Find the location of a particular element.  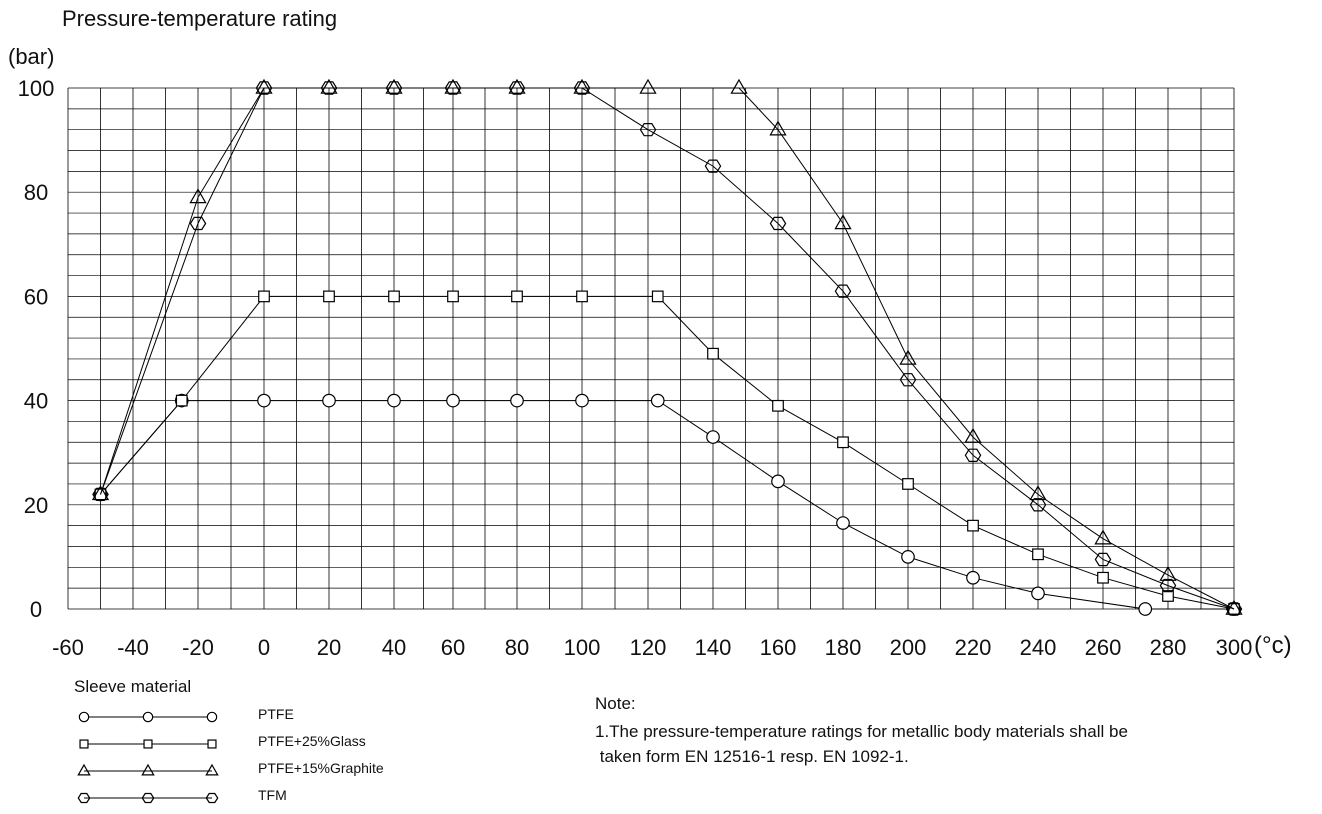

x-tick-label: 120 is located at coordinates (648, 647).